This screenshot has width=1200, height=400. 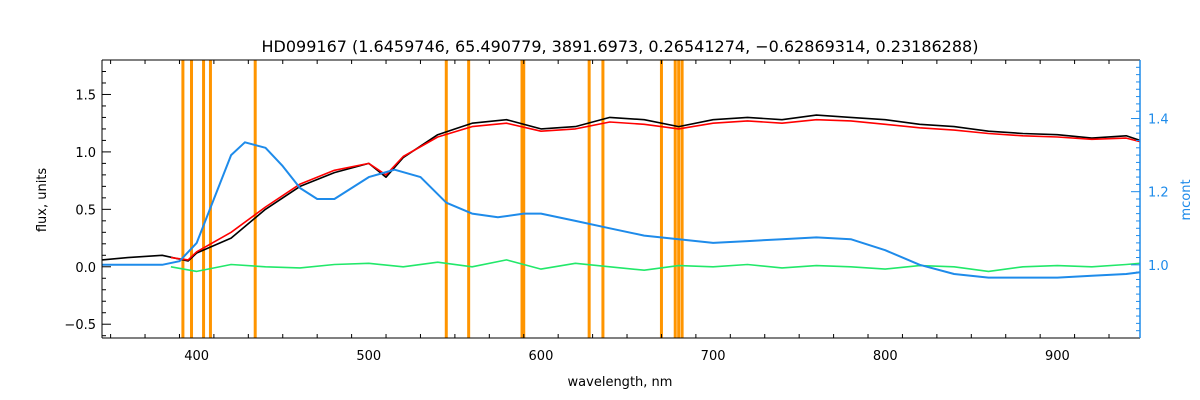 What do you see at coordinates (80, 325) in the screenshot?
I see `y-tick-label: −0.5` at bounding box center [80, 325].